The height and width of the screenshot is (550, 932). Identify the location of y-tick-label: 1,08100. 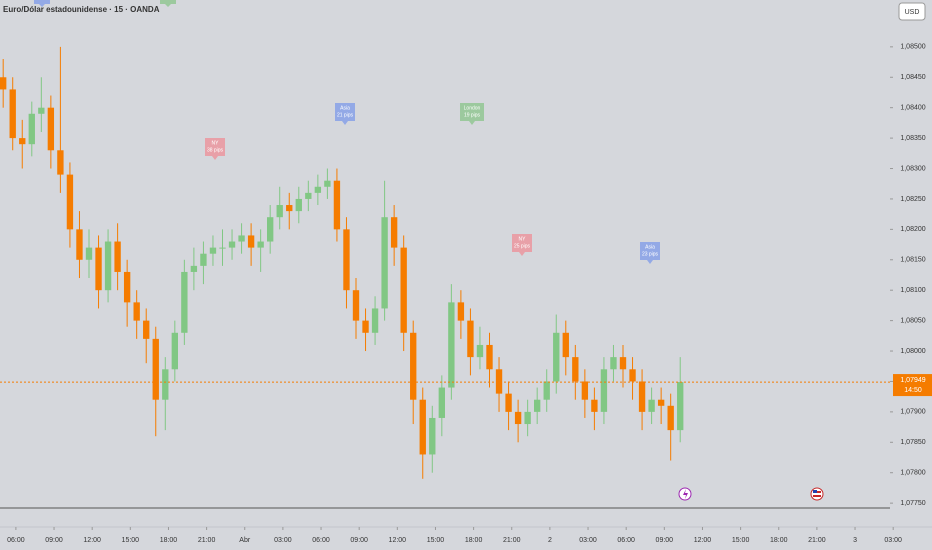
(912, 290).